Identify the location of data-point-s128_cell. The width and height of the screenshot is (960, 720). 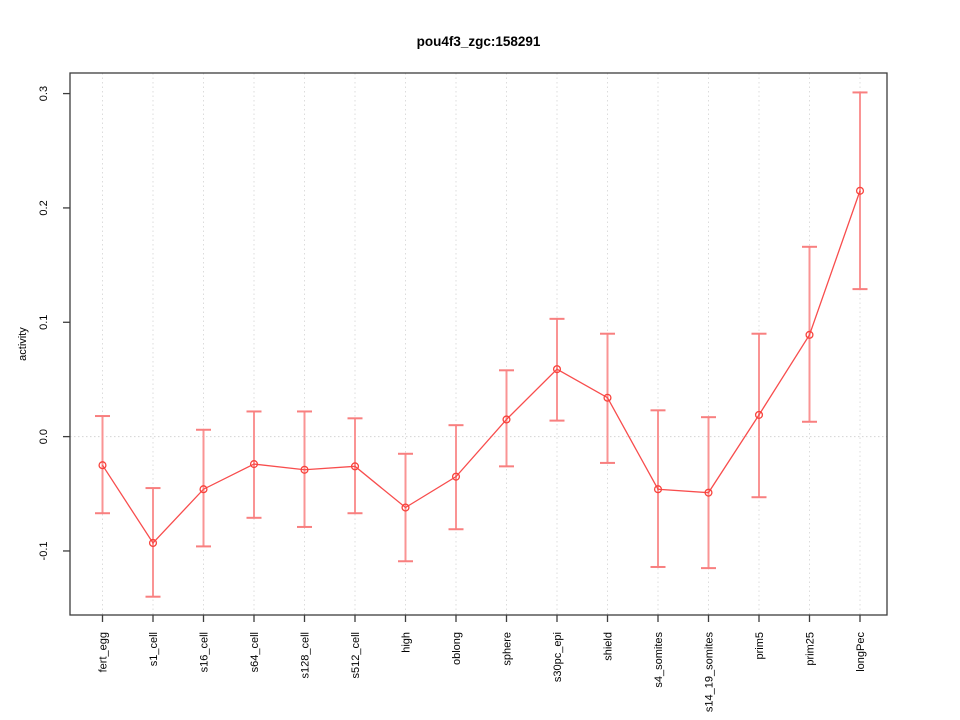
(304, 469).